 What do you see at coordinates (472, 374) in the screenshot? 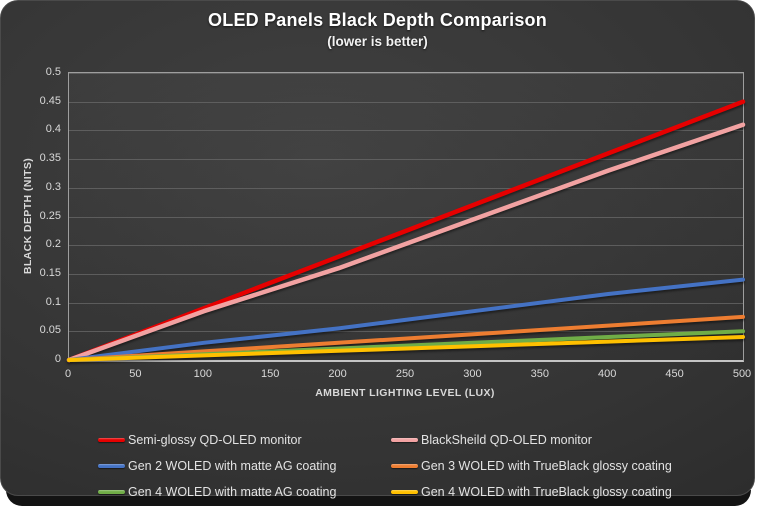
I see `x-tick-label: 300` at bounding box center [472, 374].